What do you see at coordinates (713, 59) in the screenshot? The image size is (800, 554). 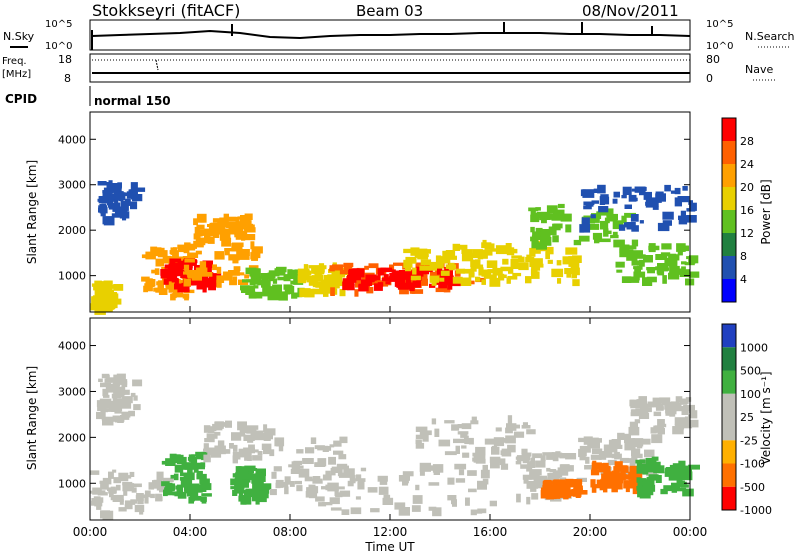 I see `nave-tick-top: 80` at bounding box center [713, 59].